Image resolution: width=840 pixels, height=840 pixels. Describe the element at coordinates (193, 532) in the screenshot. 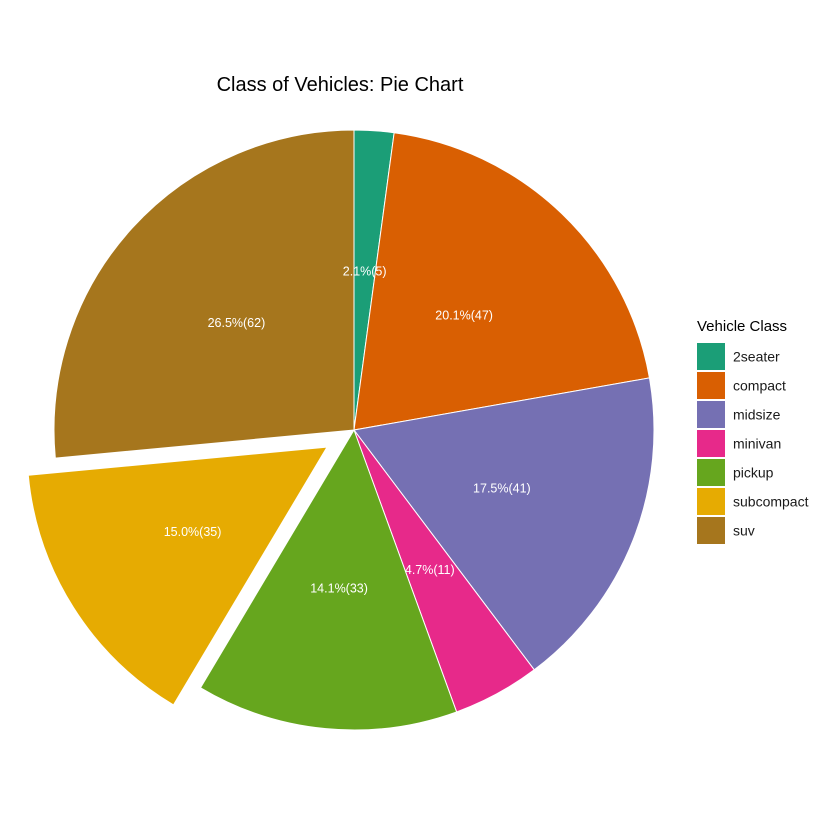

I see `slice-label-subcompact: 15.0%(35)` at that location.